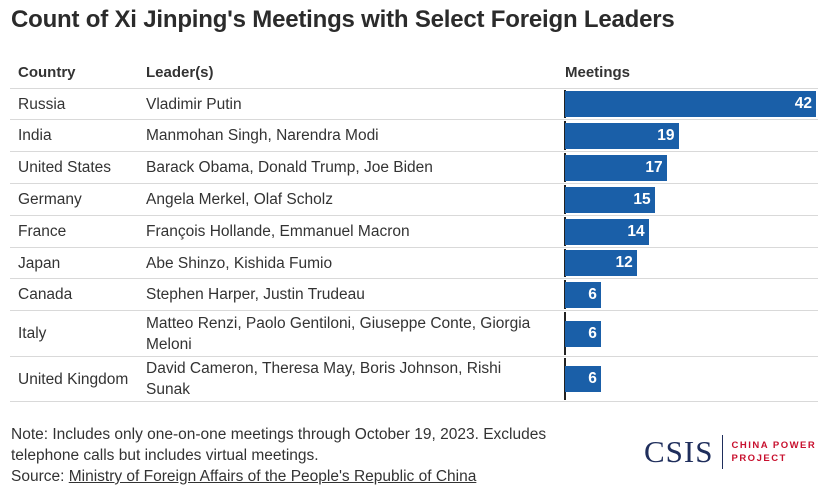 The width and height of the screenshot is (833, 495). What do you see at coordinates (255, 294) in the screenshot?
I see `leaders-cell: Stephen Harper, Justin Trudeau` at bounding box center [255, 294].